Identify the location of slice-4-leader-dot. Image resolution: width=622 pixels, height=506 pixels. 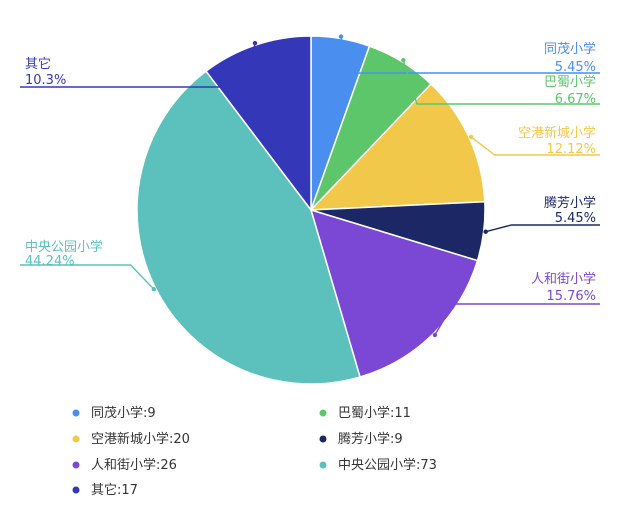
(435, 335).